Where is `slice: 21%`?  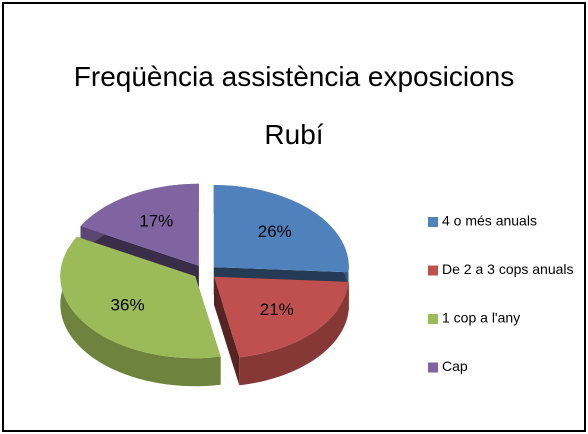
slice: 21% is located at coordinates (281, 331).